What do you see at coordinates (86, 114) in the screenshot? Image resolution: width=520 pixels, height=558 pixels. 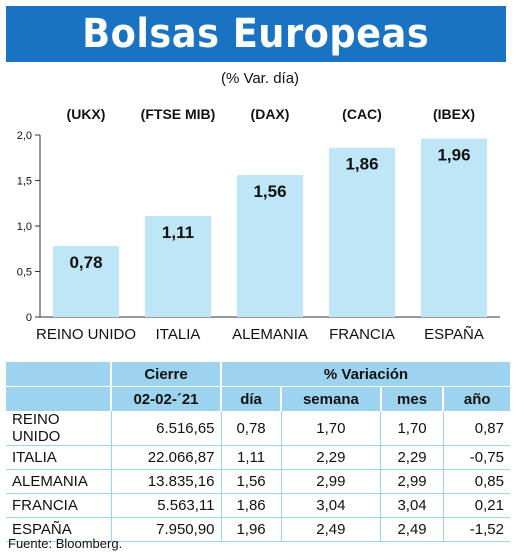 I see `index-label: (UKX)` at bounding box center [86, 114].